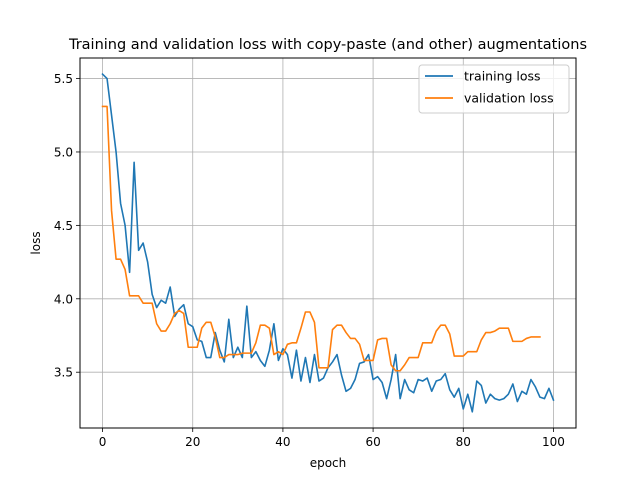 This screenshot has width=640, height=480. I want to click on y-tick-label: 4.5, so click(63, 226).